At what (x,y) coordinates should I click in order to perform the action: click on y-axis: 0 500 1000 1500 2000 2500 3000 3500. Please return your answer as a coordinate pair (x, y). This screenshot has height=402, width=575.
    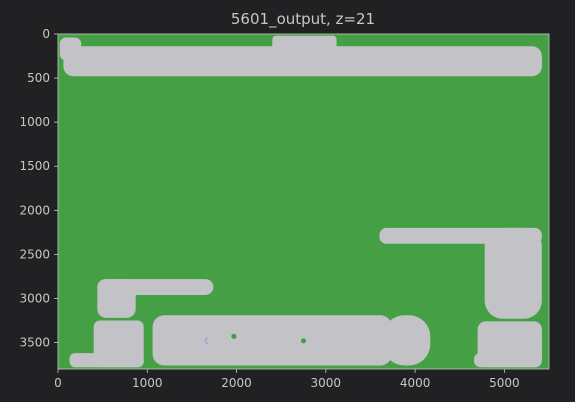
    Looking at the image, I should click on (38, 188).